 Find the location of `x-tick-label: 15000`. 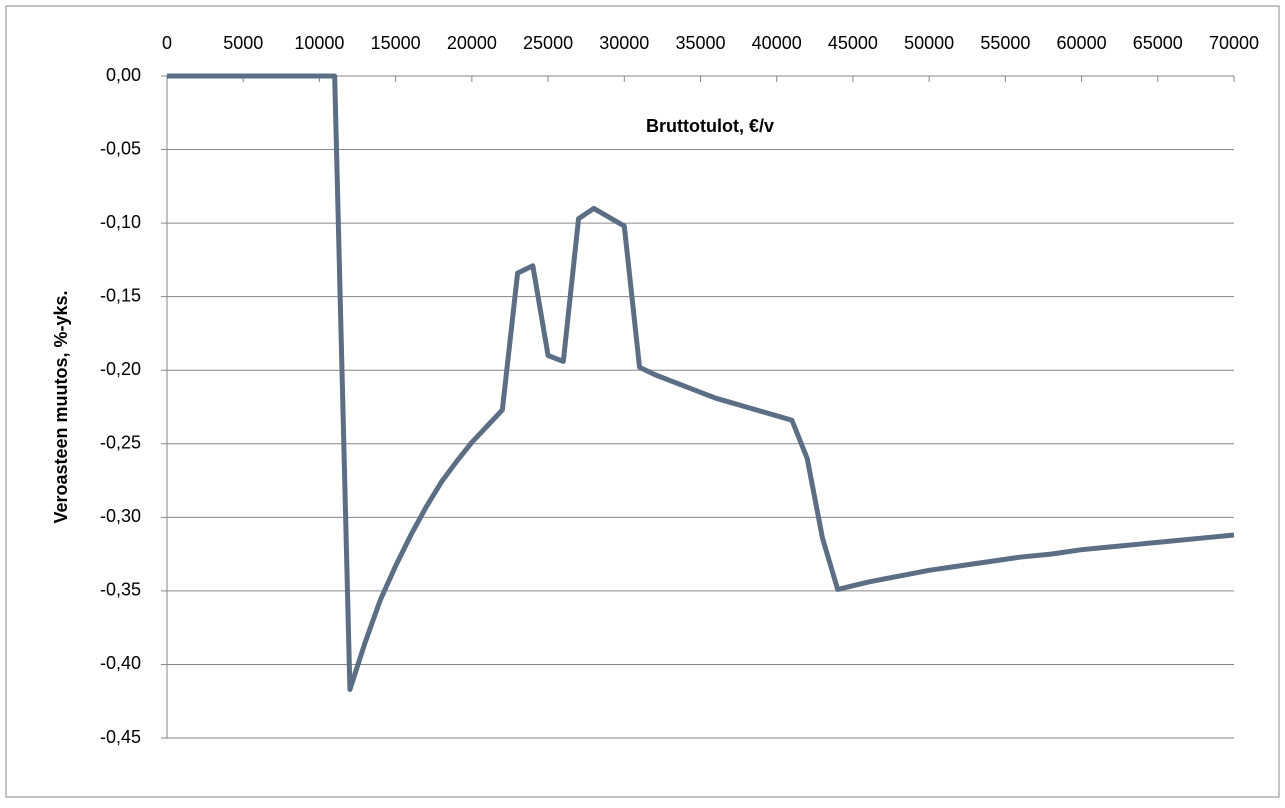

x-tick-label: 15000 is located at coordinates (396, 43).